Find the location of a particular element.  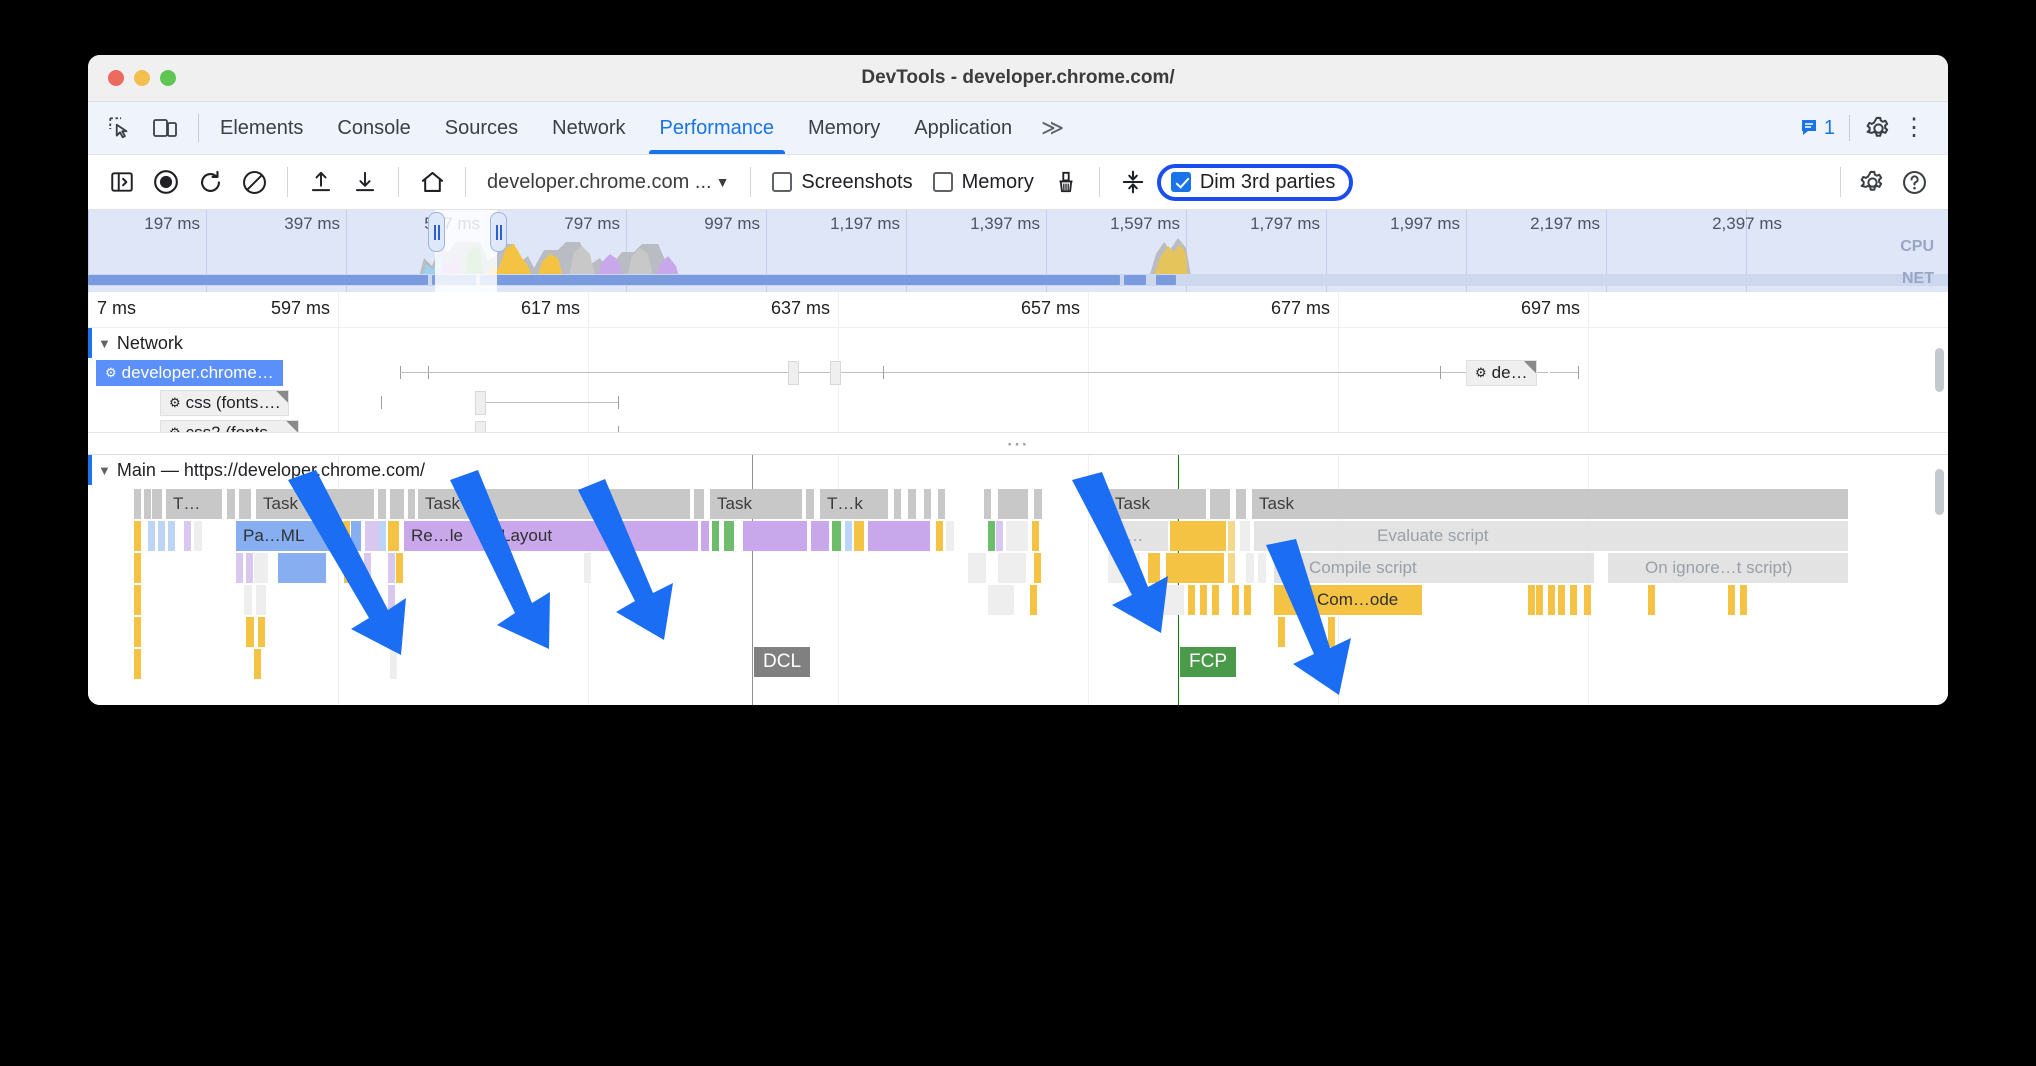

reload-and-record-icon is located at coordinates (210, 182).